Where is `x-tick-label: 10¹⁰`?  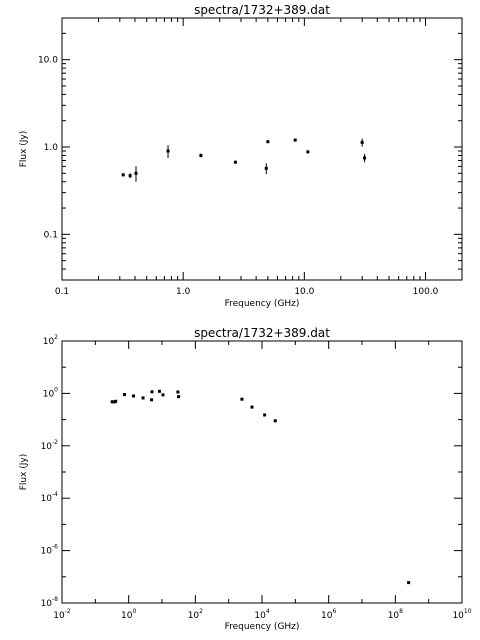 x-tick-label: 10¹⁰ is located at coordinates (461, 614).